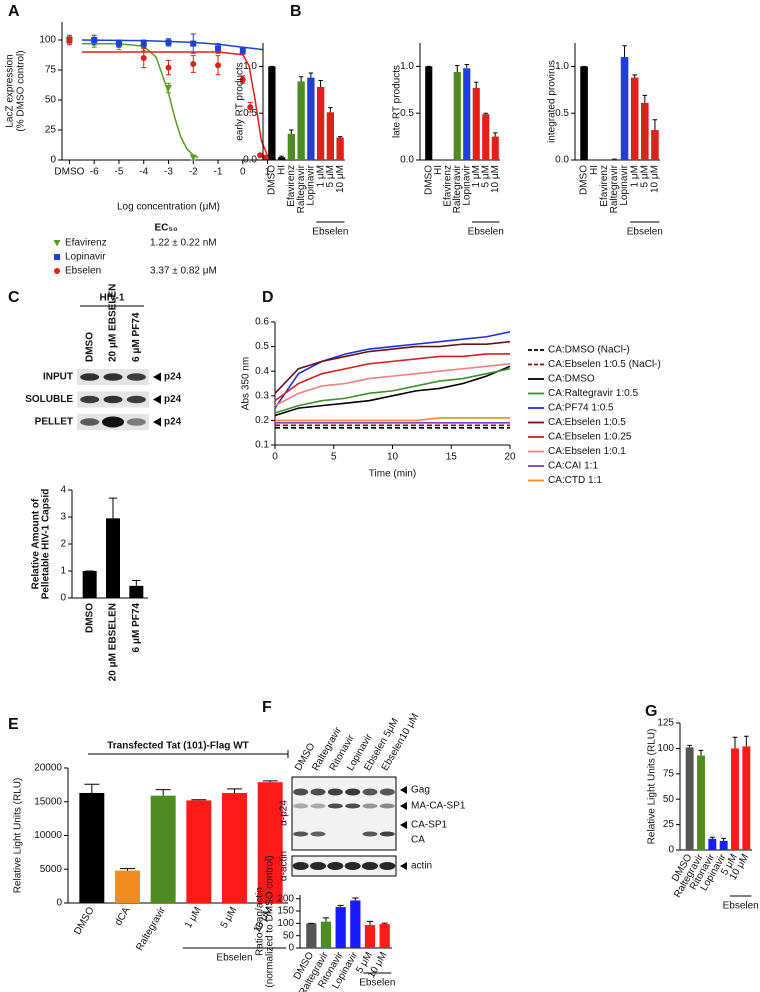  I want to click on y-tick-label: 15000, so click(48, 801).